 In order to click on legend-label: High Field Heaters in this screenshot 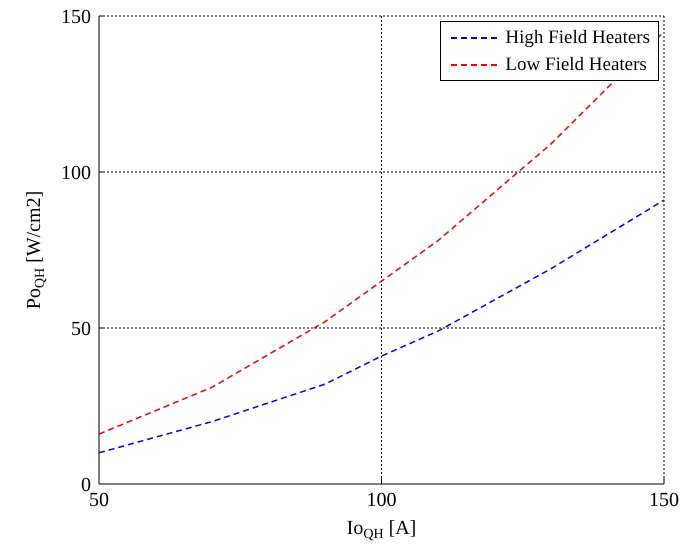, I will do `click(577, 38)`.